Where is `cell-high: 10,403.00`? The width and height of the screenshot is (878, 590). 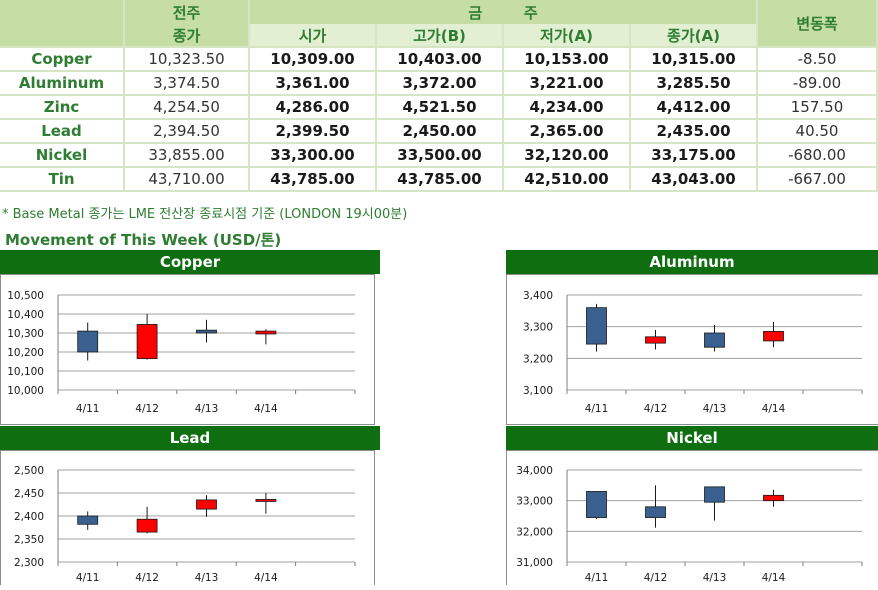 cell-high: 10,403.00 is located at coordinates (440, 60).